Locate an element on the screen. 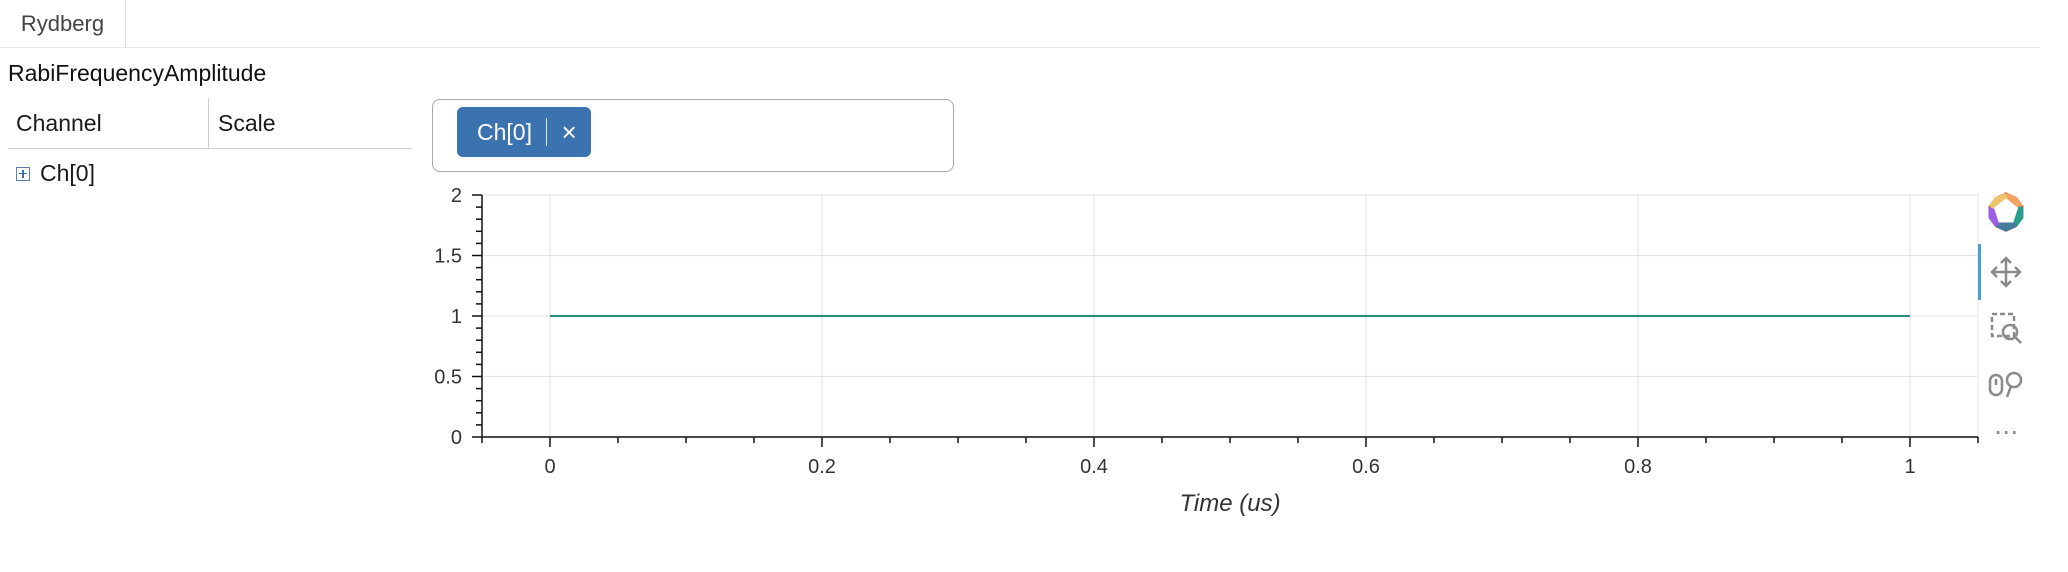 The width and height of the screenshot is (2068, 572). selected-chip: Ch[0] × is located at coordinates (524, 132).